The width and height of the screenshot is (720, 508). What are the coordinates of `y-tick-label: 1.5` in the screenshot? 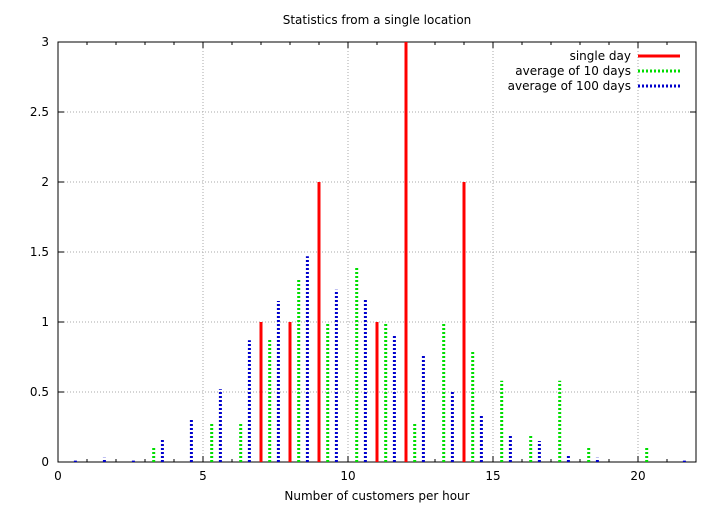 It's located at (39, 252).